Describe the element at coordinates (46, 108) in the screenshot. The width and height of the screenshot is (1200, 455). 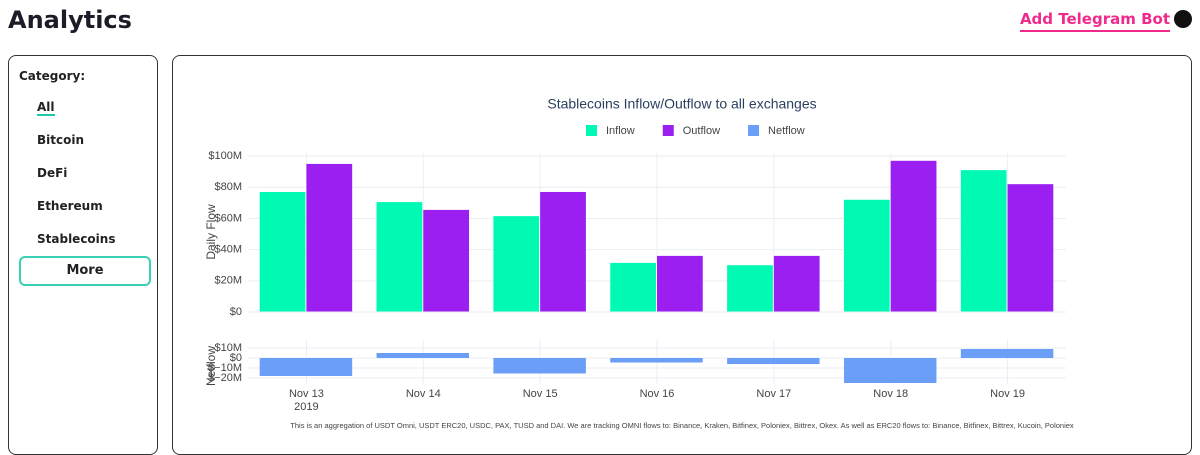
I see `category-item: All` at that location.